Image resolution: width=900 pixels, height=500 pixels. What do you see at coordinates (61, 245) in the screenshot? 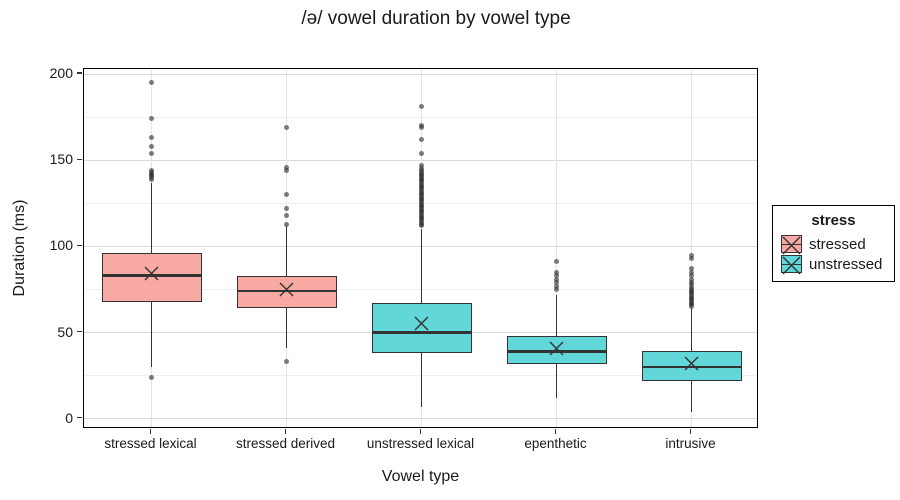
I see `y-tick-label: 100` at bounding box center [61, 245].